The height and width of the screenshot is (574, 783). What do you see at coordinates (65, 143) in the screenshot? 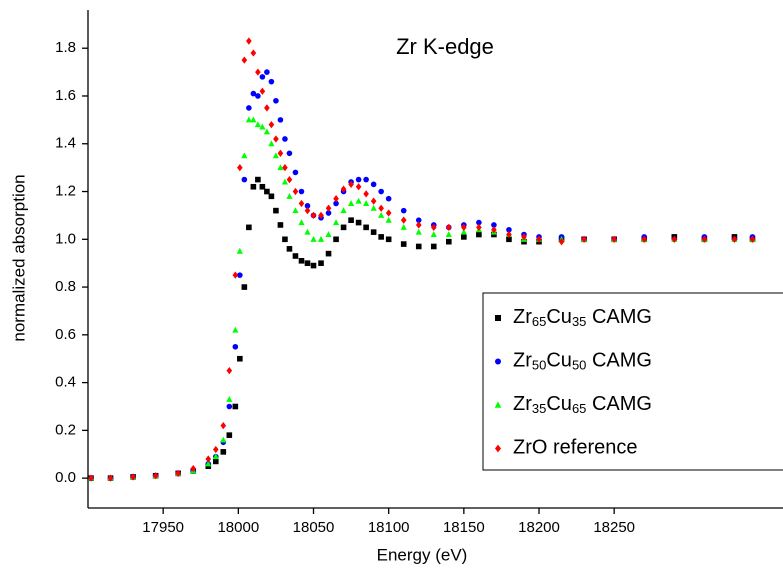
I see `y-tick-label: 1.4` at bounding box center [65, 143].